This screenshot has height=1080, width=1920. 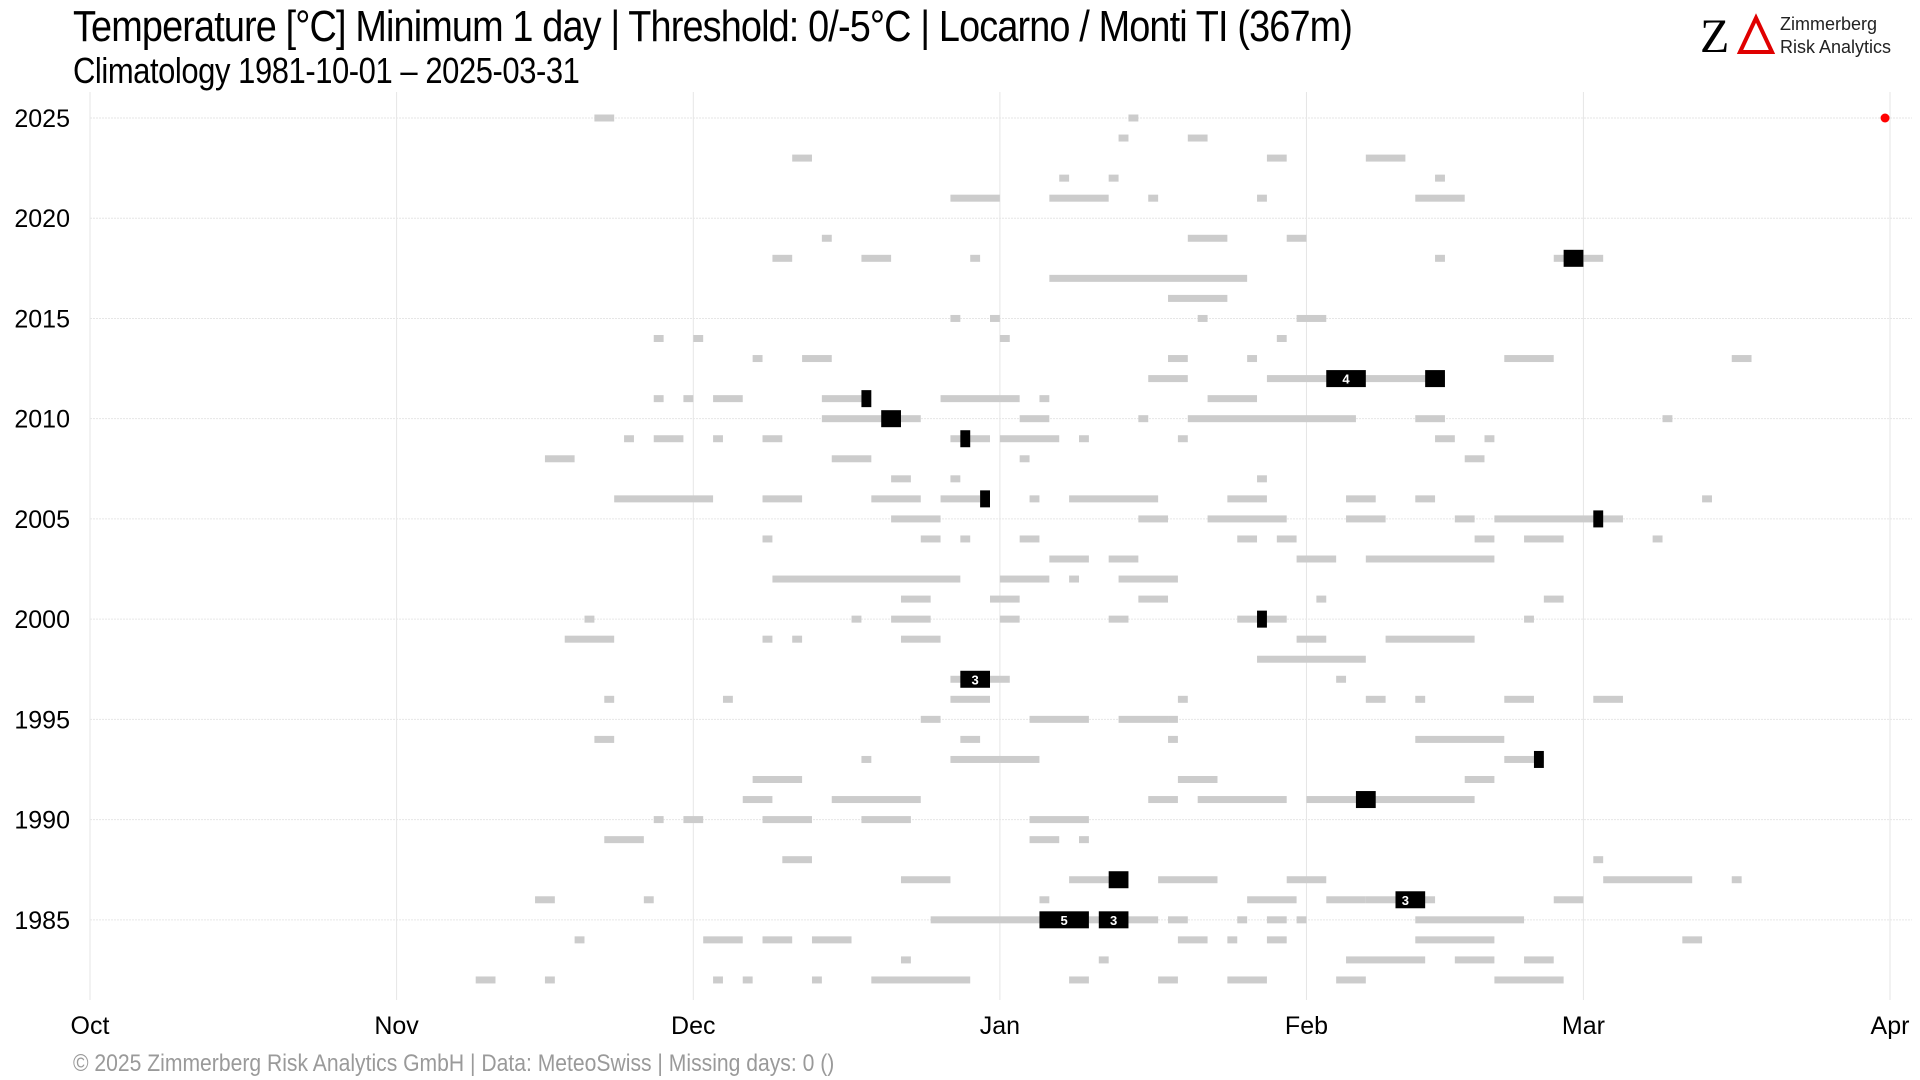 What do you see at coordinates (1836, 47) in the screenshot?
I see `logo-text-line-2: Risk Analytics` at bounding box center [1836, 47].